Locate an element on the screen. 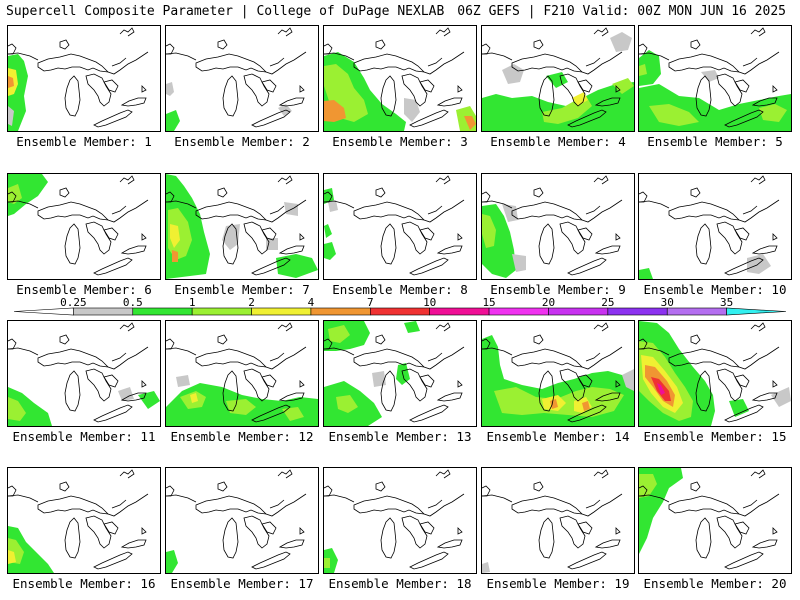 The width and height of the screenshot is (800, 600). member-label: Ensemble Member: 10 is located at coordinates (715, 289).